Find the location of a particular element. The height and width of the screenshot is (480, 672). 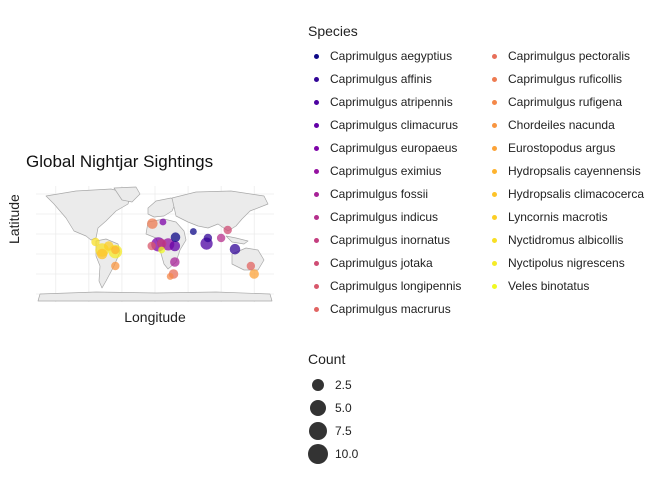

species-legend-label: Caprimulgus climacurus is located at coordinates (394, 125).